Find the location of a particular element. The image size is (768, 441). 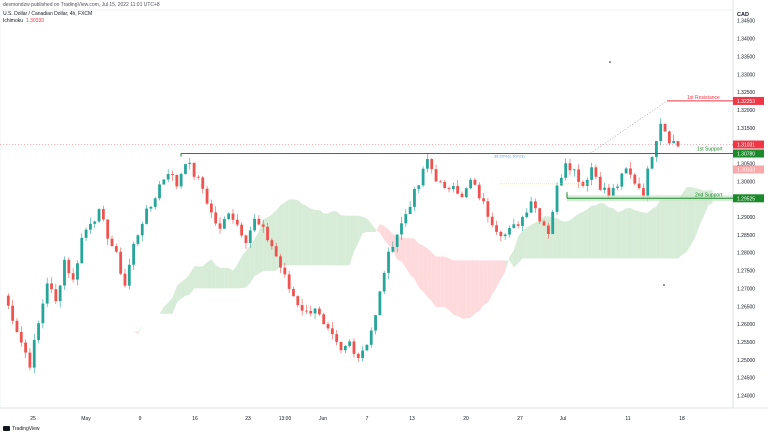

time-tick-label: 25 is located at coordinates (33, 419).